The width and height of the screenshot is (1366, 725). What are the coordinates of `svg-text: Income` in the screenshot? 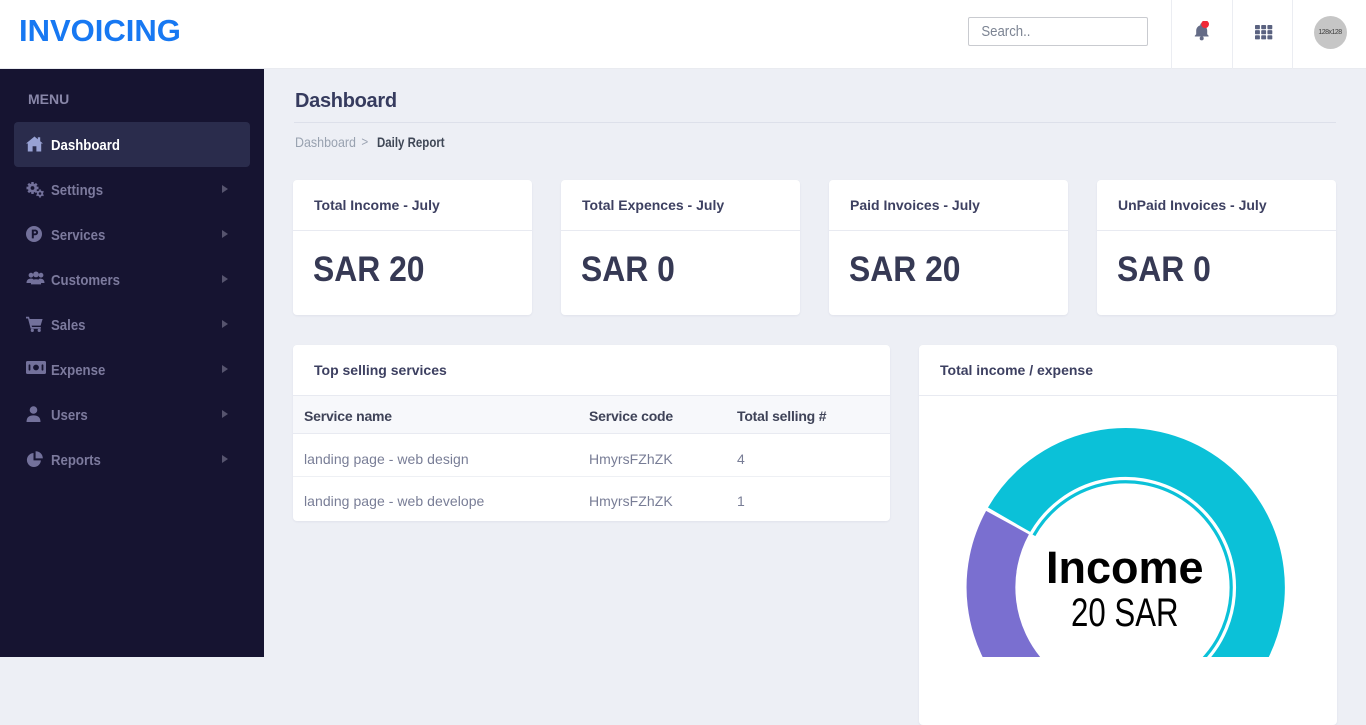 It's located at (1125, 567).